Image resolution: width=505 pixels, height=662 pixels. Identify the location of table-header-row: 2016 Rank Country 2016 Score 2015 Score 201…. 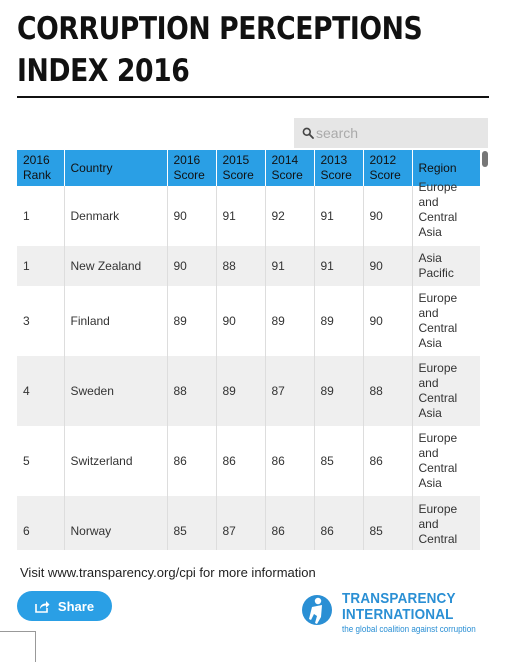
(248, 168).